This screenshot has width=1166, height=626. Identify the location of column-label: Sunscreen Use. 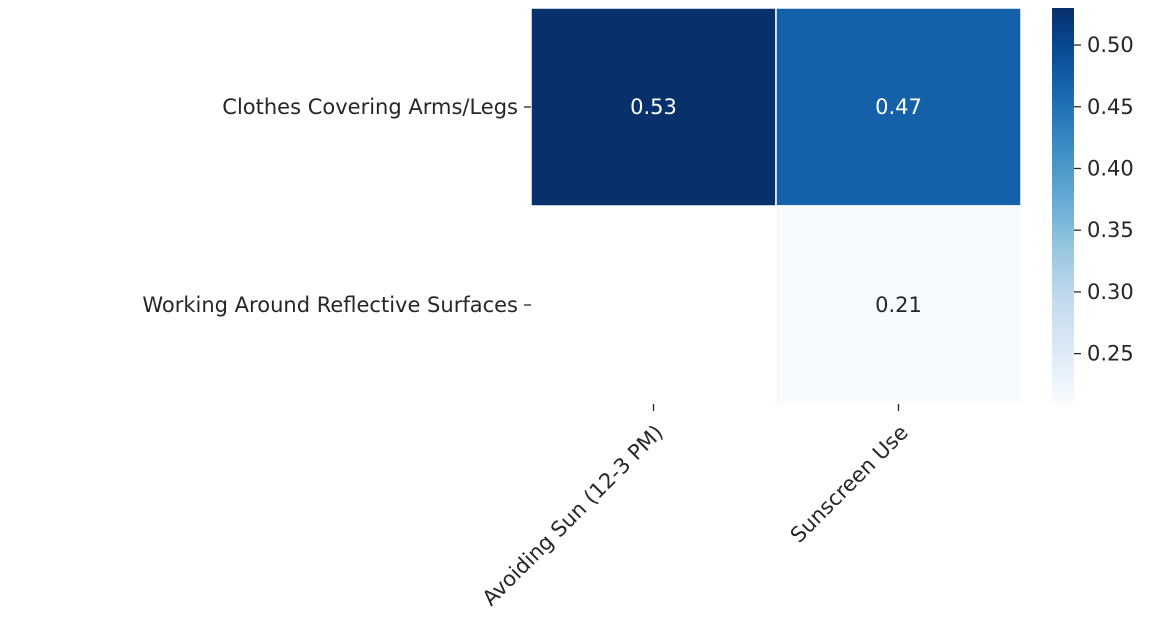
(849, 483).